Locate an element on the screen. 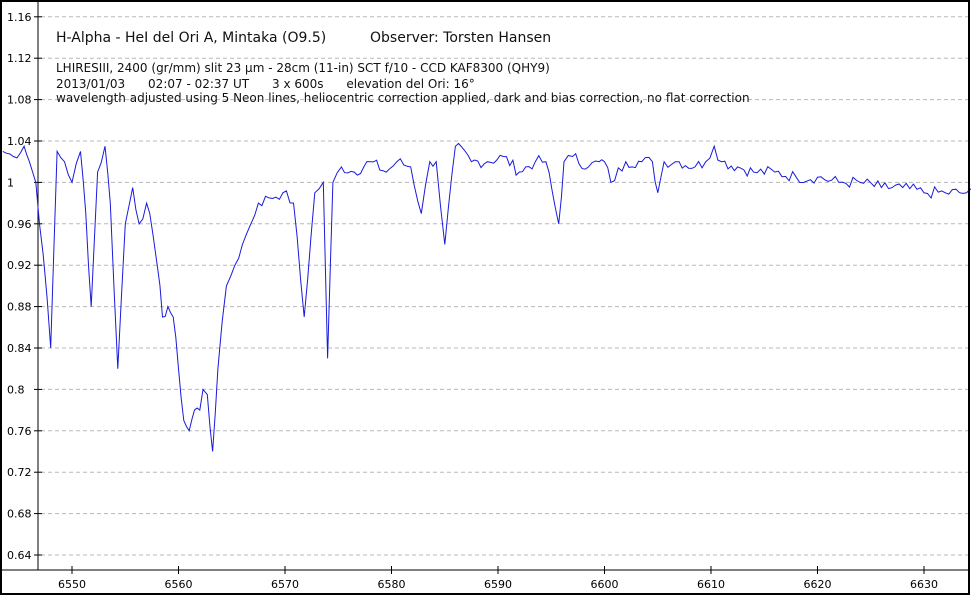  y-tick-label: 0.72 is located at coordinates (19, 472).